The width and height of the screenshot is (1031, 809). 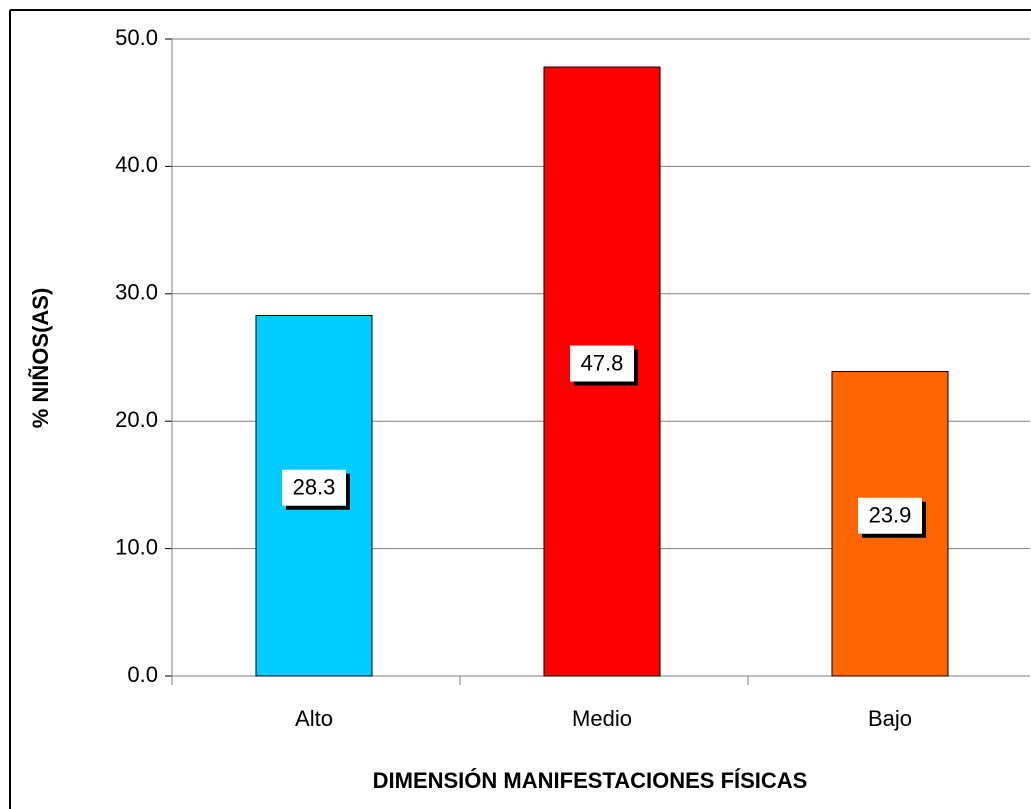 I want to click on y-tick-label: 40.0, so click(x=136, y=164).